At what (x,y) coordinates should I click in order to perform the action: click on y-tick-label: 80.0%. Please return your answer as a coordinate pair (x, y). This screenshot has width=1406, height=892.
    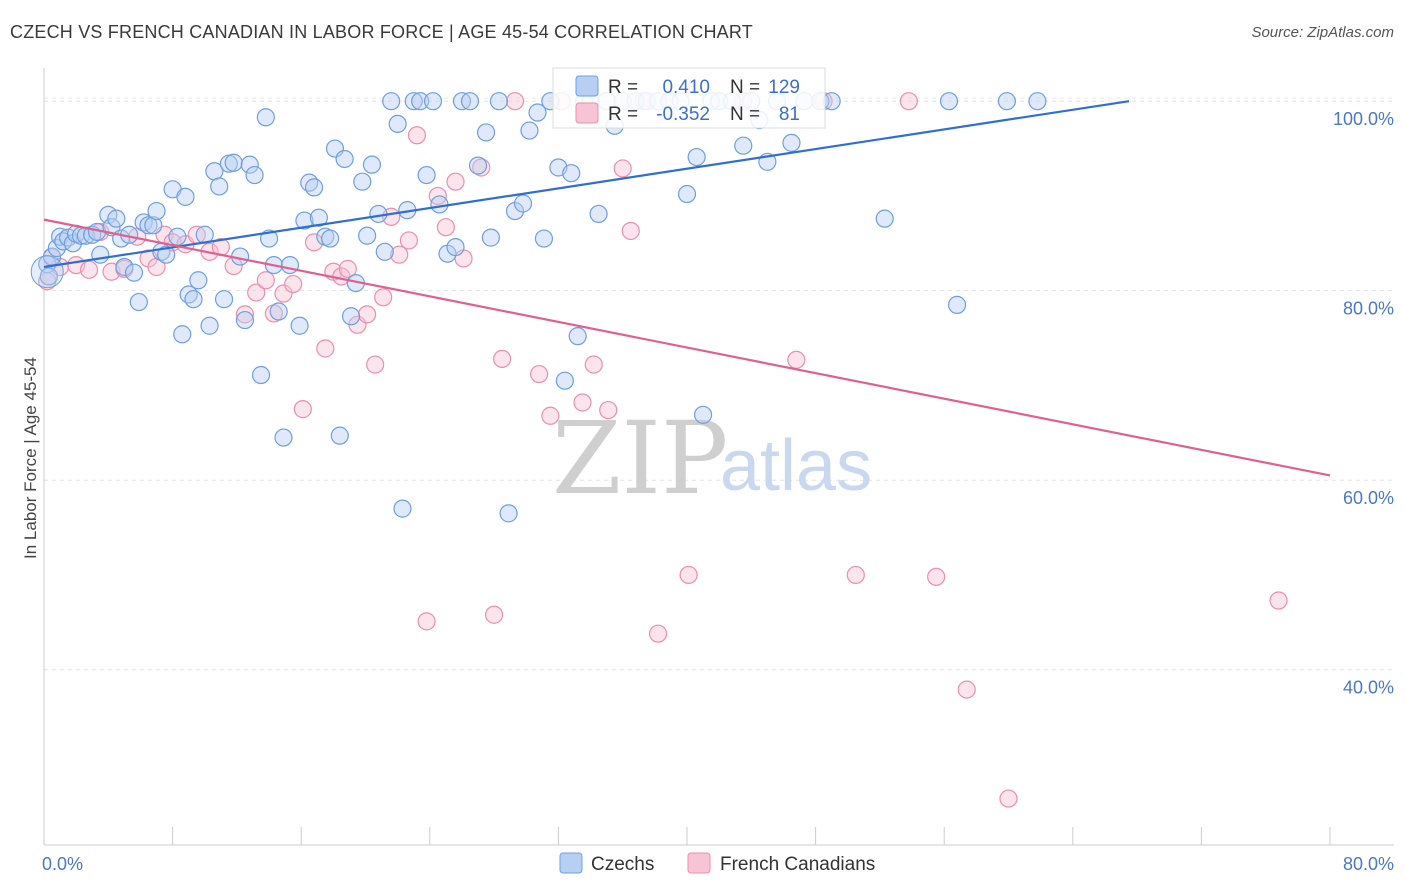
    Looking at the image, I should click on (1368, 309).